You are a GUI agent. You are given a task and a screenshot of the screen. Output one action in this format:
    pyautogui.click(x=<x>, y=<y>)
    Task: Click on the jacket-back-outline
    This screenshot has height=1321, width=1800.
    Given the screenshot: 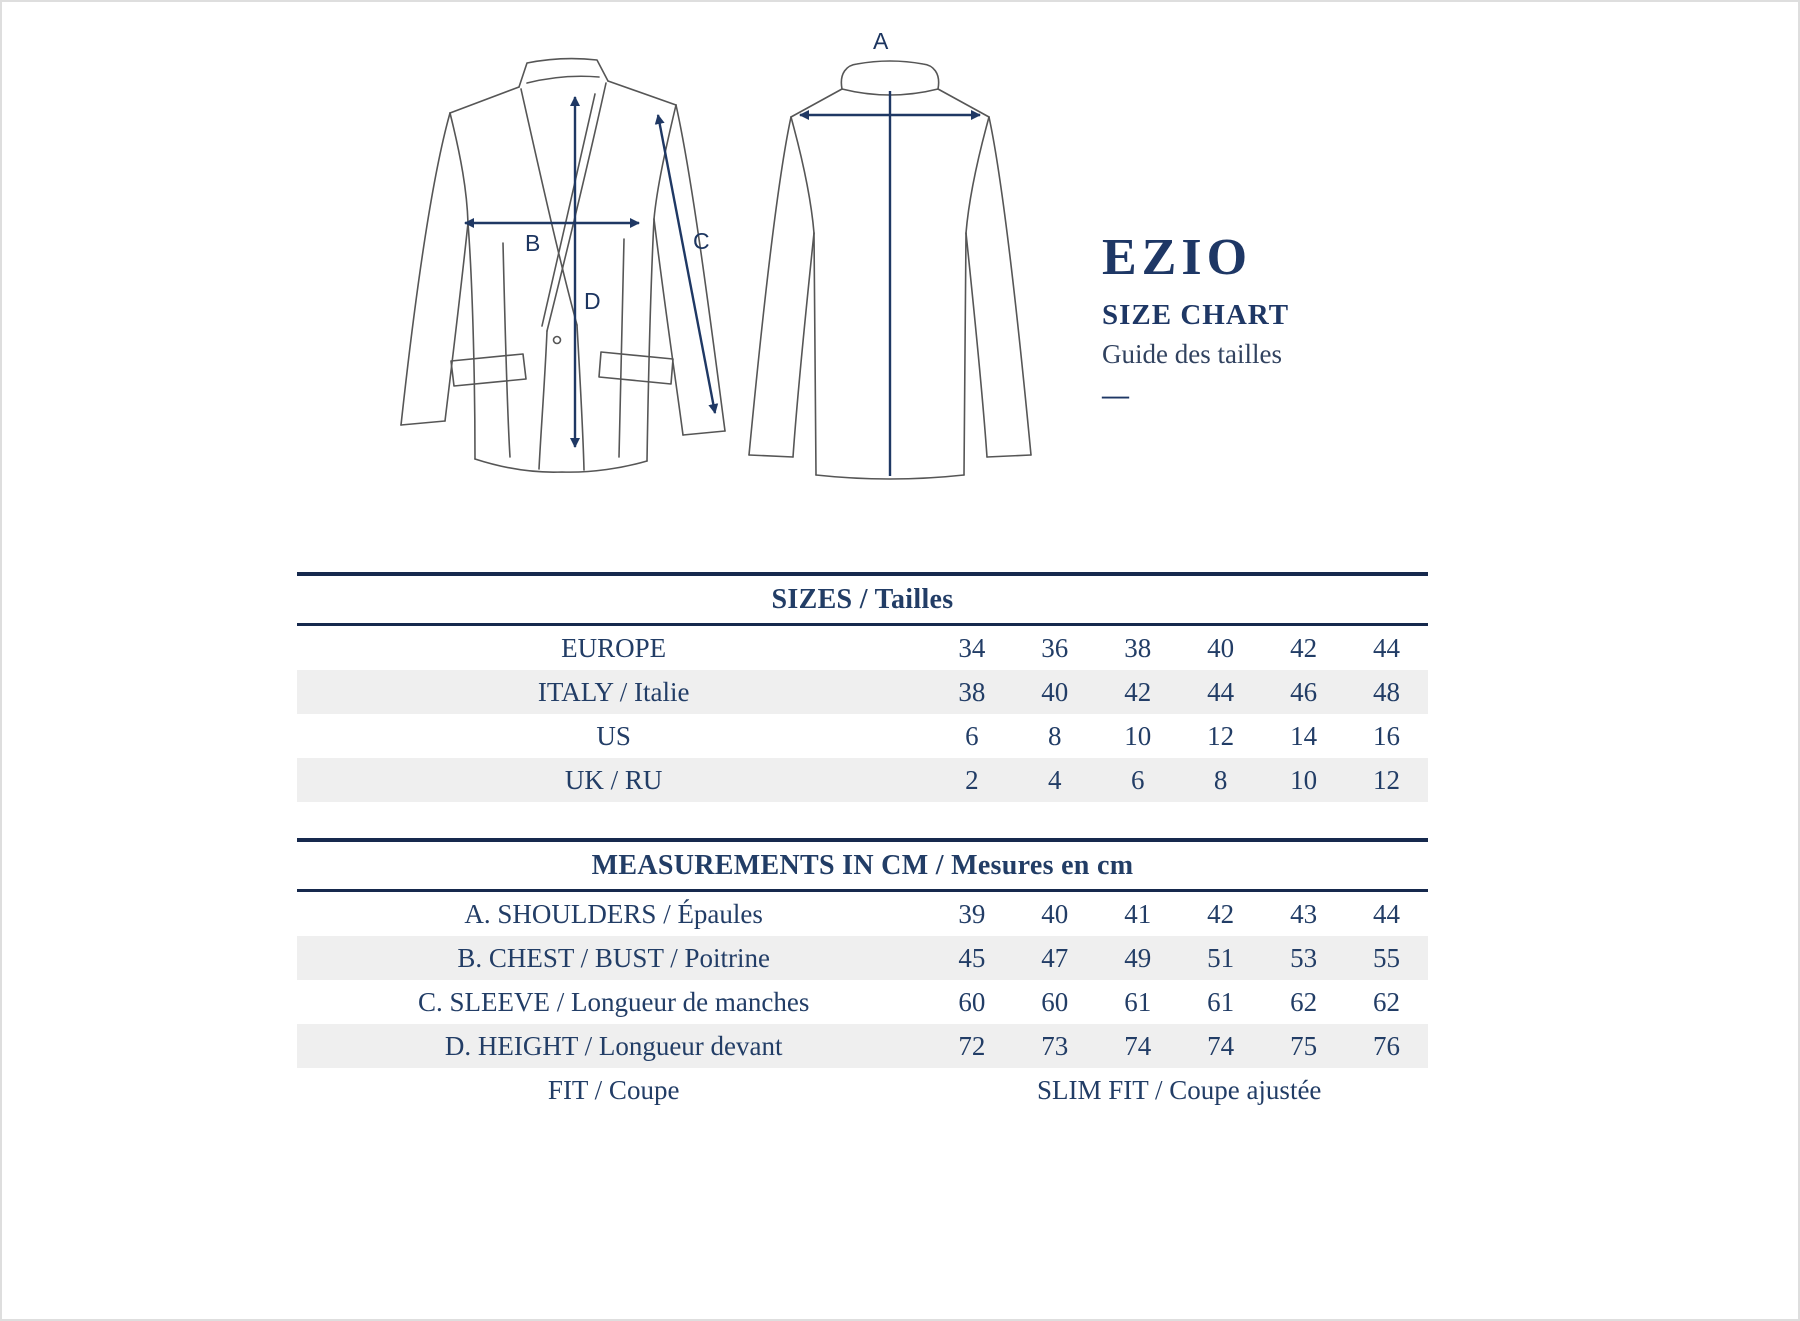 What is the action you would take?
    pyautogui.click(x=890, y=270)
    